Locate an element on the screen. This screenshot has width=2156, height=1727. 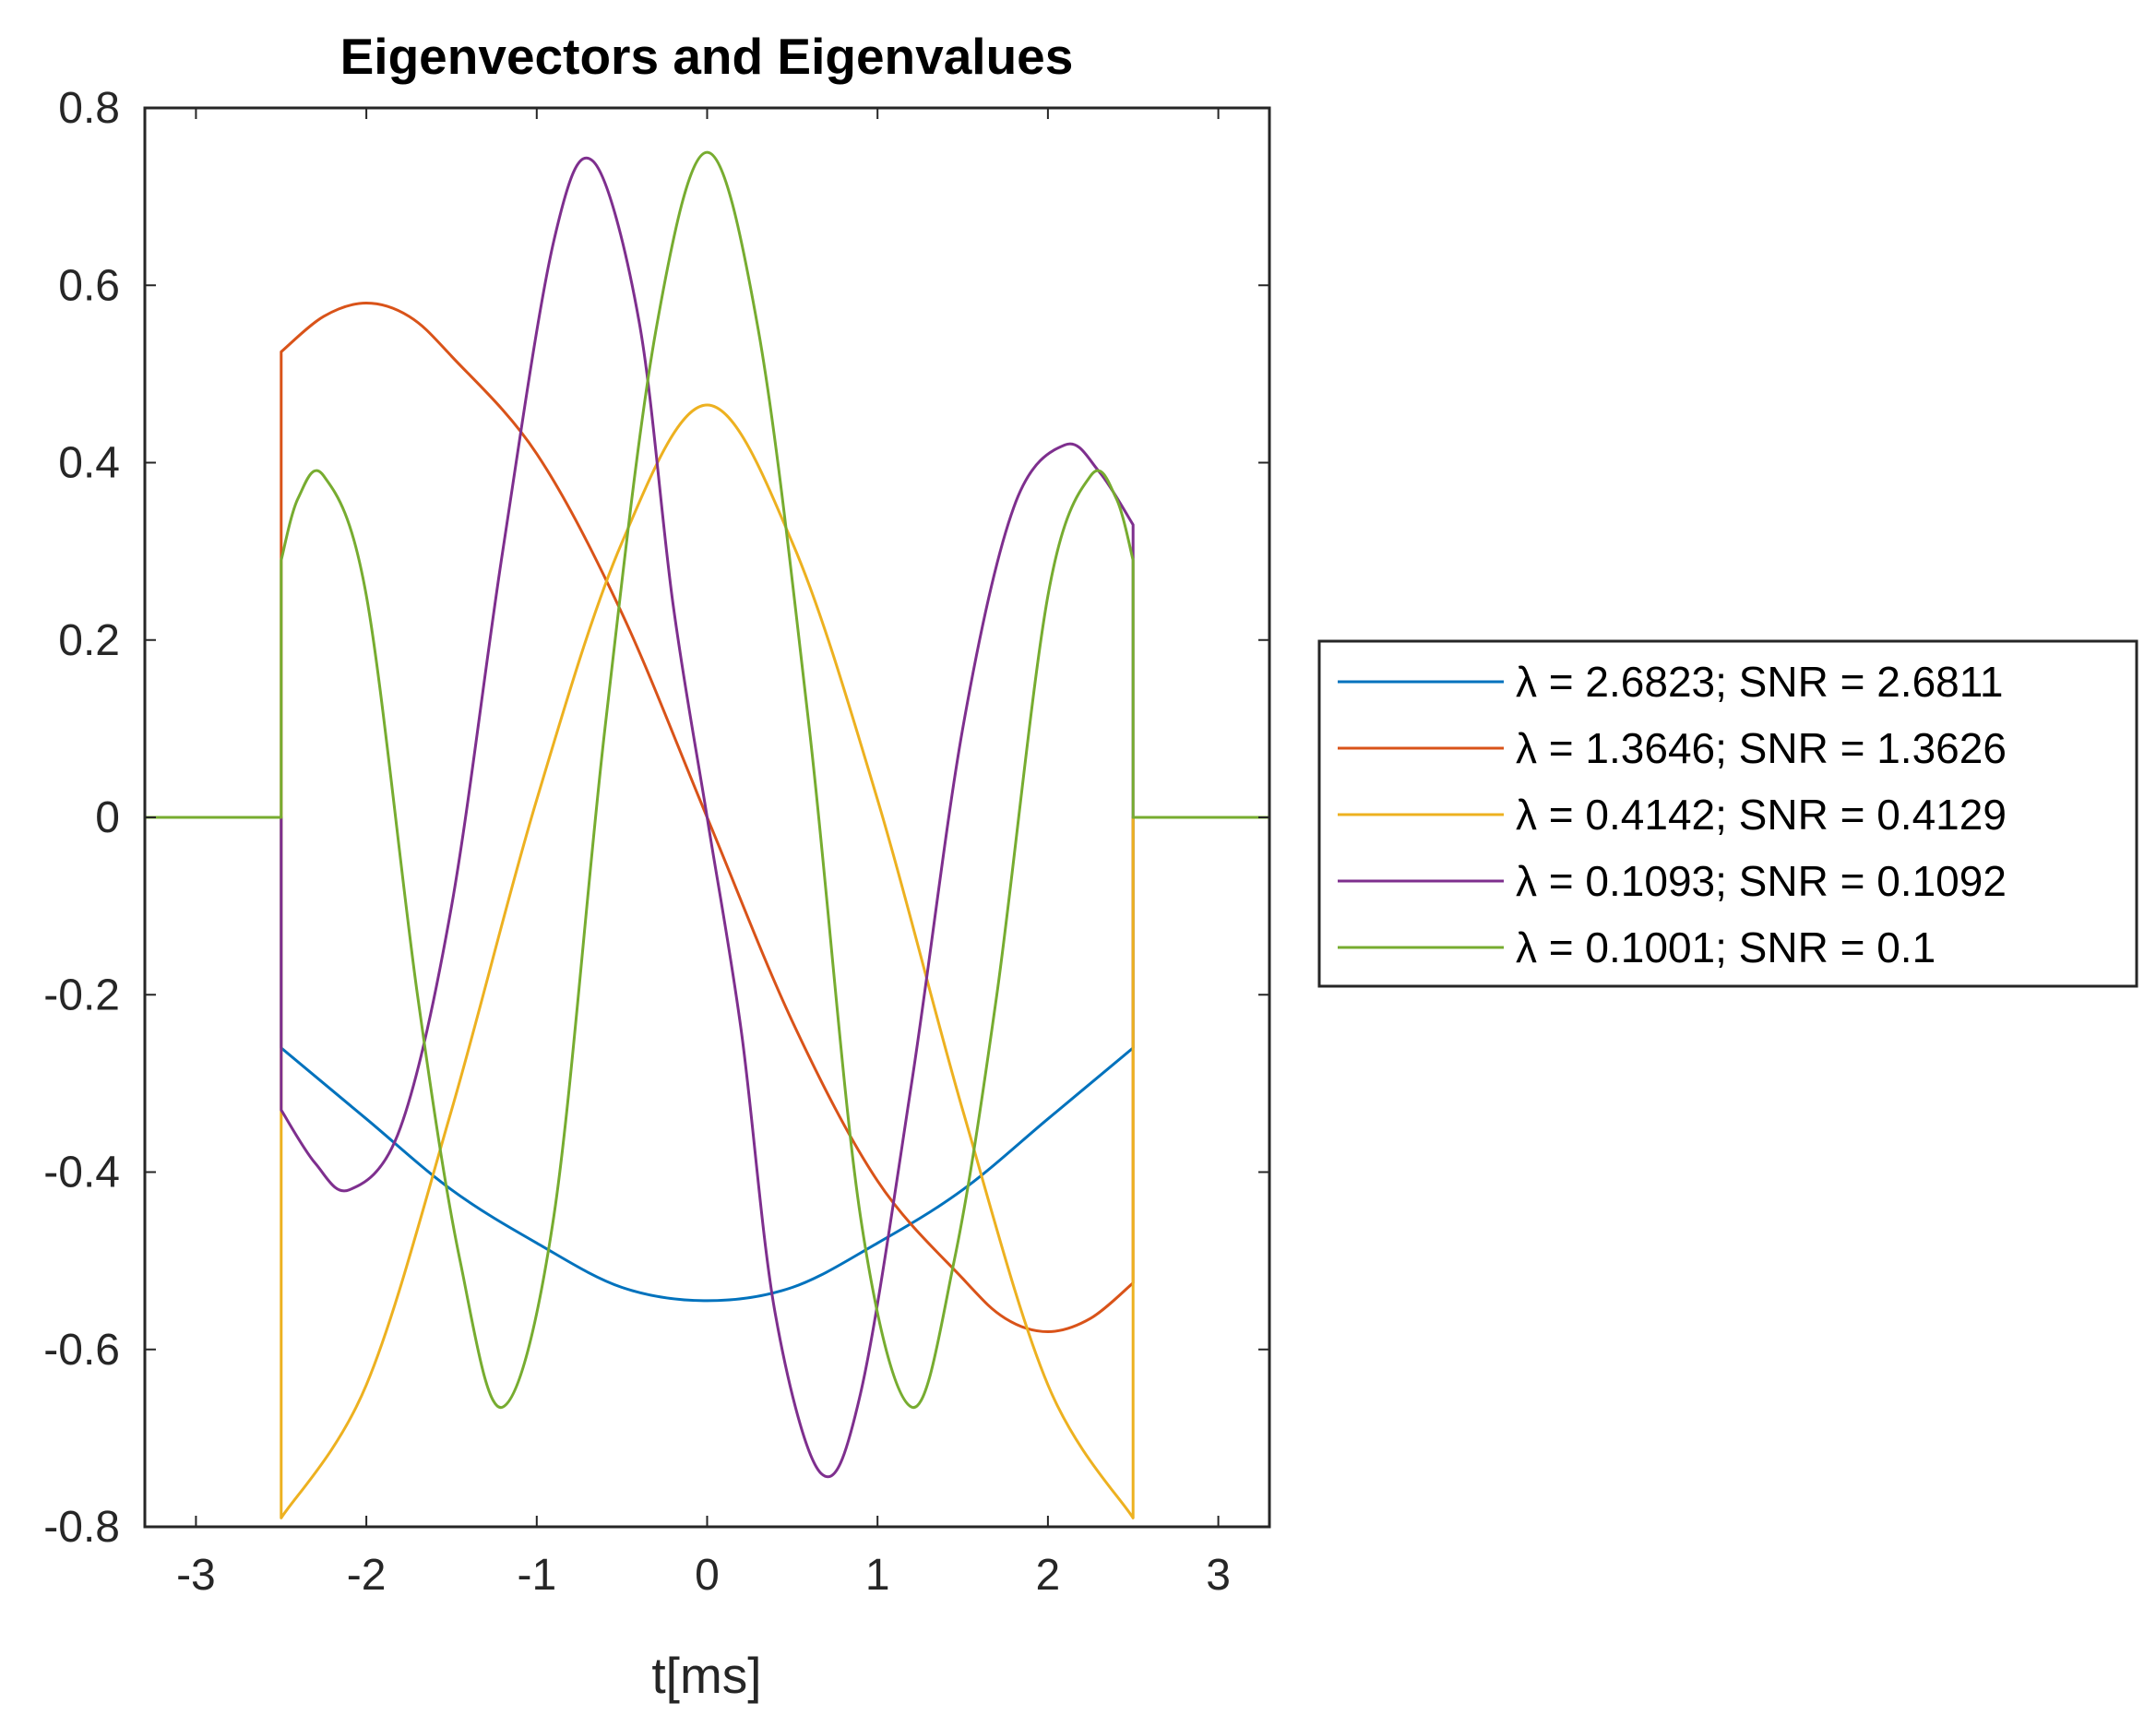
y-tick-label: 0.8 is located at coordinates (89, 108).